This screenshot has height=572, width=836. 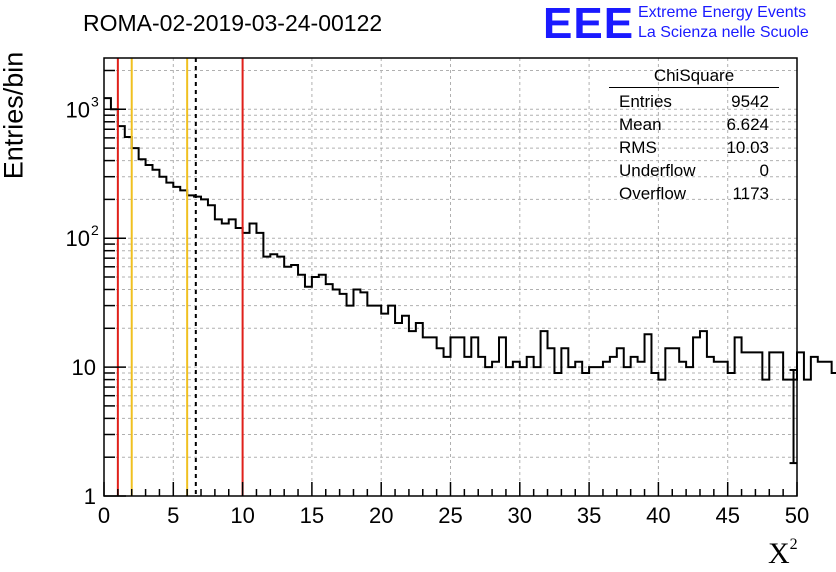 I want to click on x-axis-label-text: X, so click(x=779, y=553).